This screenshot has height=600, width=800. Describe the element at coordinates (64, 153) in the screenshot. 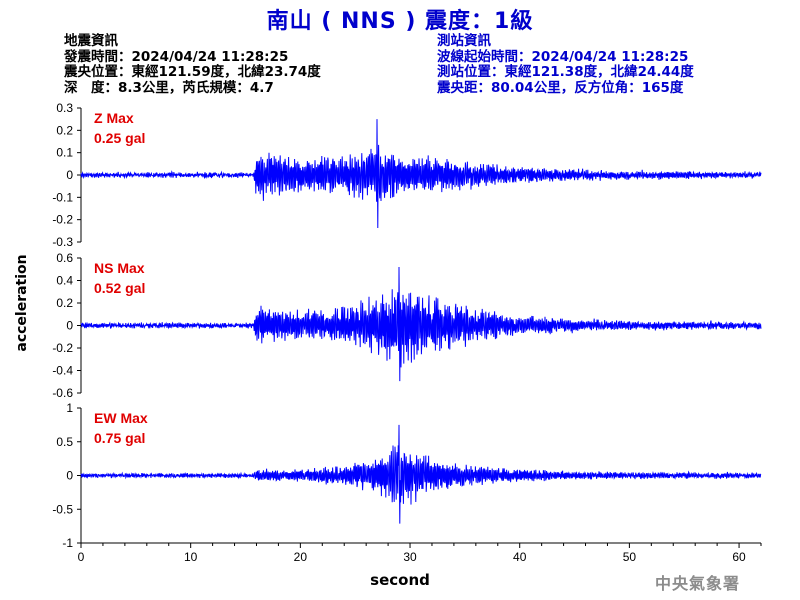

I see `y-tick-label-z: 0.1` at that location.